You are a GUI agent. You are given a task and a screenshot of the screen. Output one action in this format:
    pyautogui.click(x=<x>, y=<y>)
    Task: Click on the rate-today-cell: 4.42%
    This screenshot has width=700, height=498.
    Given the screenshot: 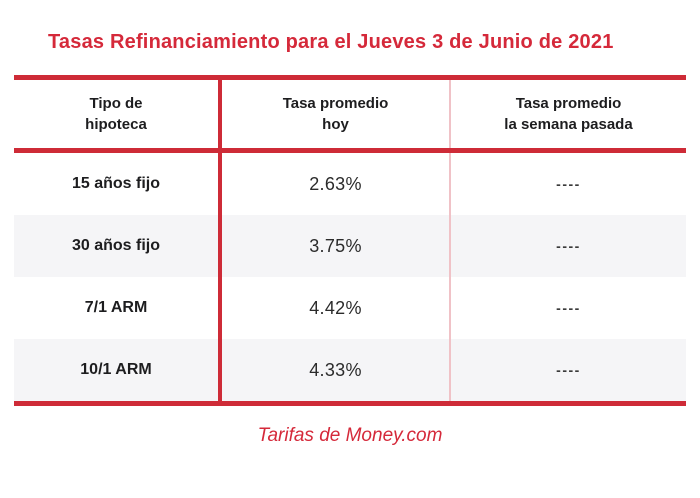 What is the action you would take?
    pyautogui.click(x=336, y=308)
    